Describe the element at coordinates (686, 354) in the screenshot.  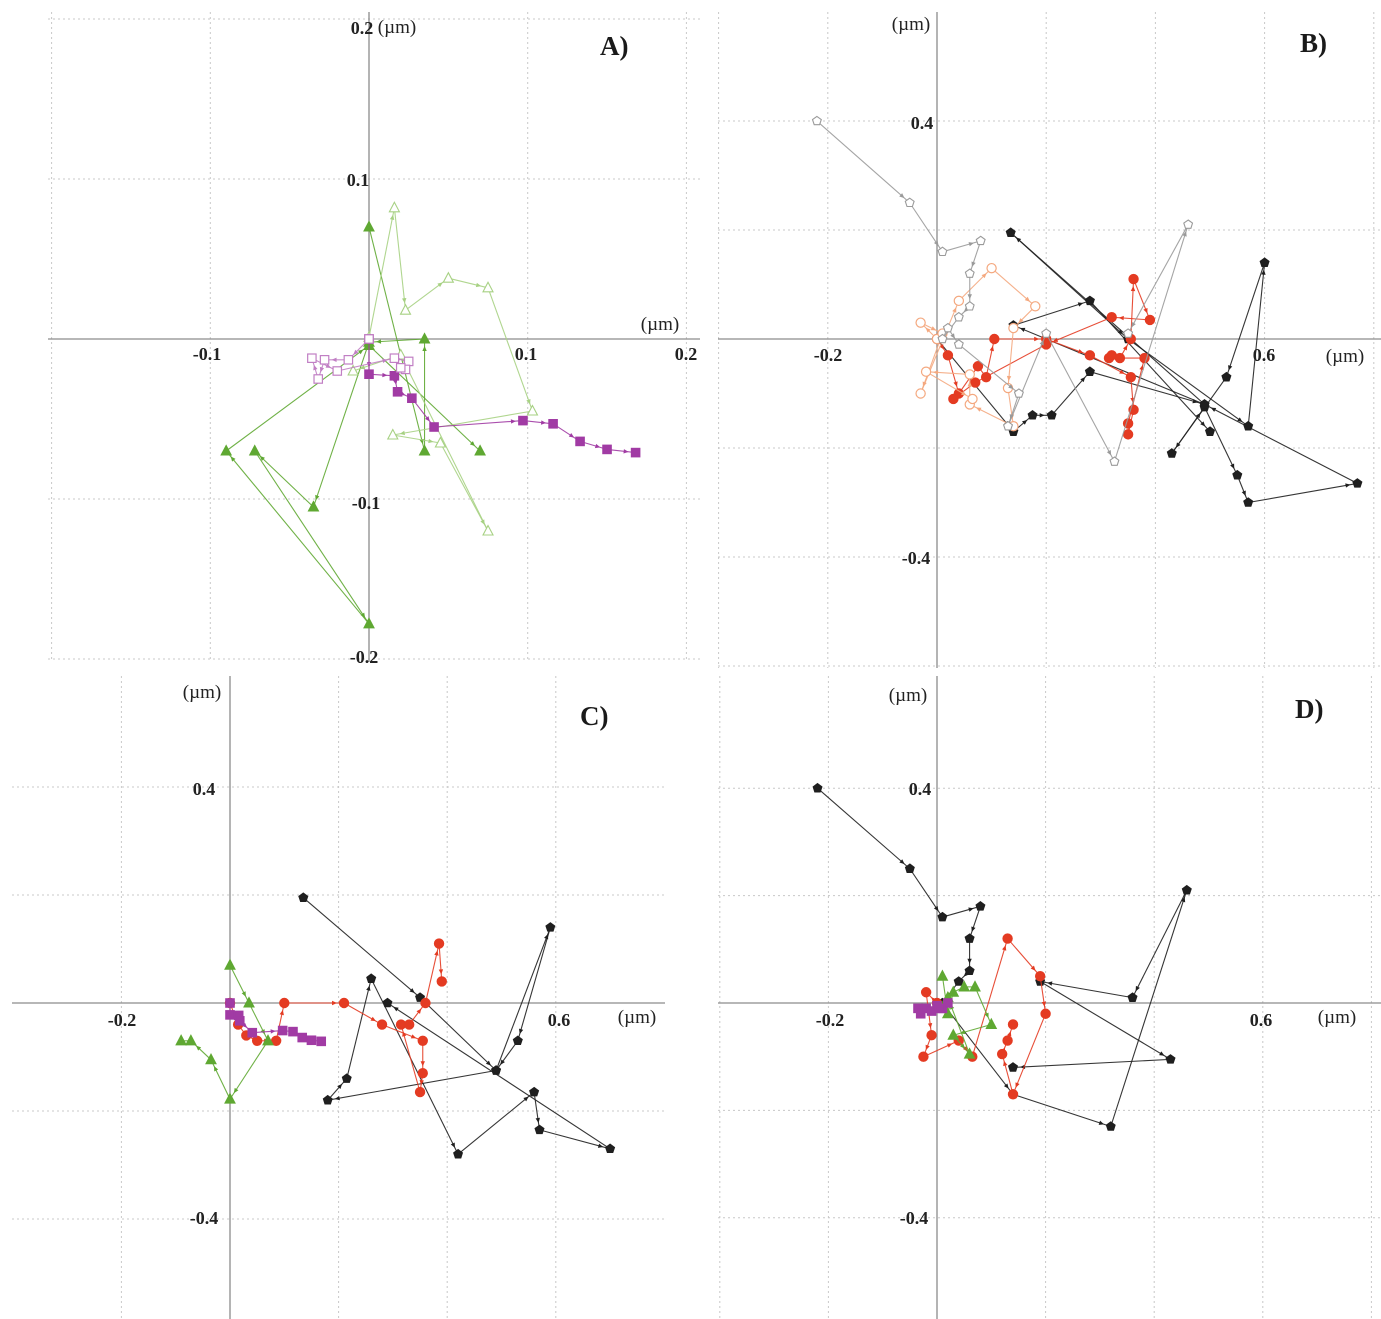
I see `x-tick-label: 0.2` at that location.